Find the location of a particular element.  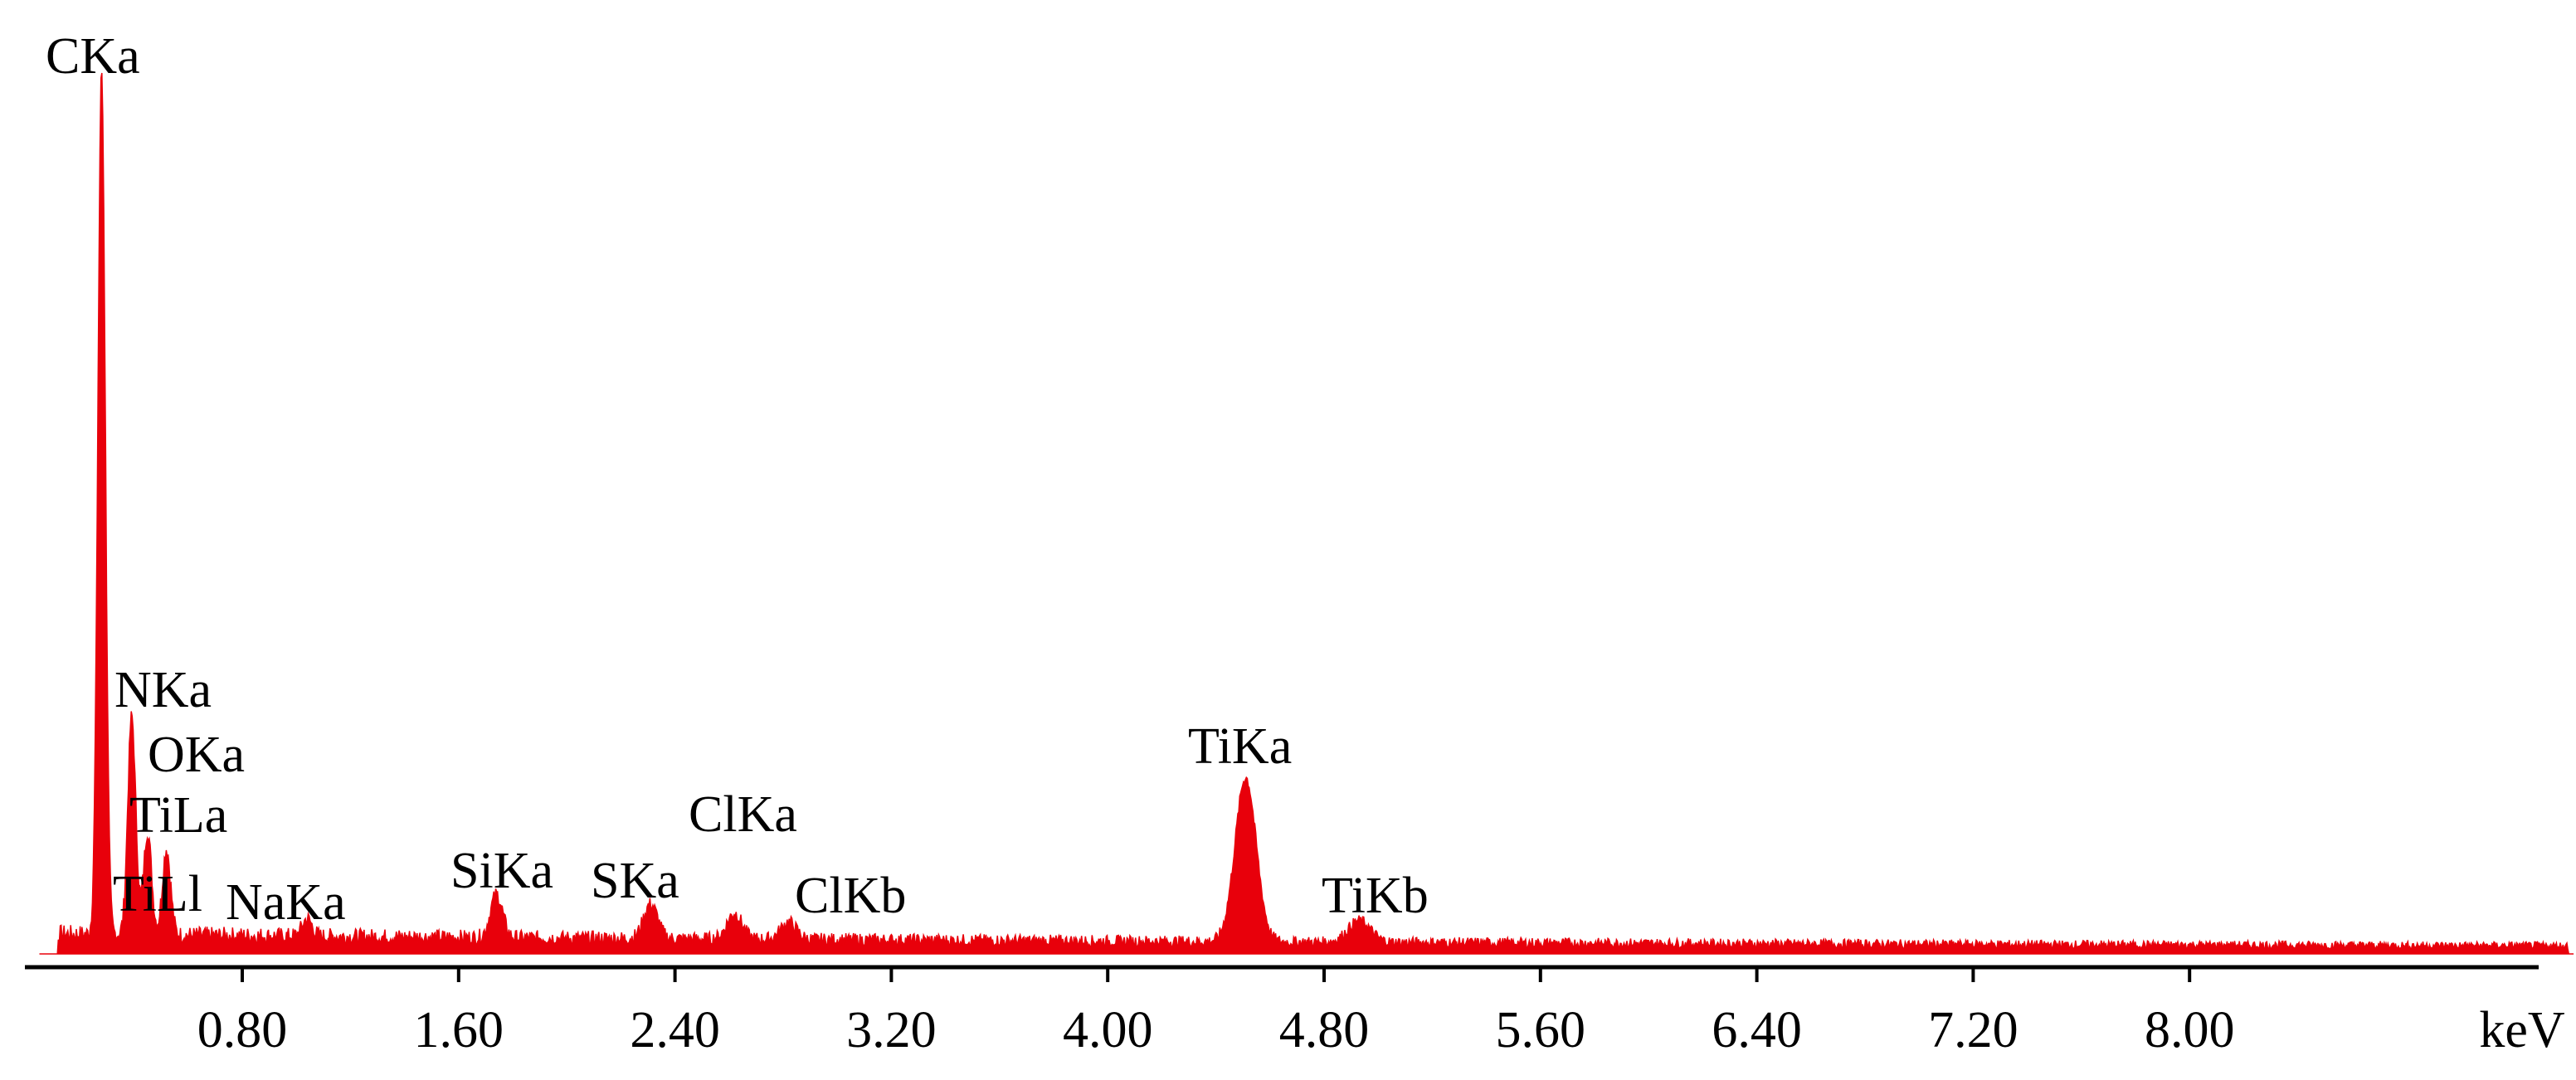

peak-label-cka: CKa is located at coordinates (93, 56).